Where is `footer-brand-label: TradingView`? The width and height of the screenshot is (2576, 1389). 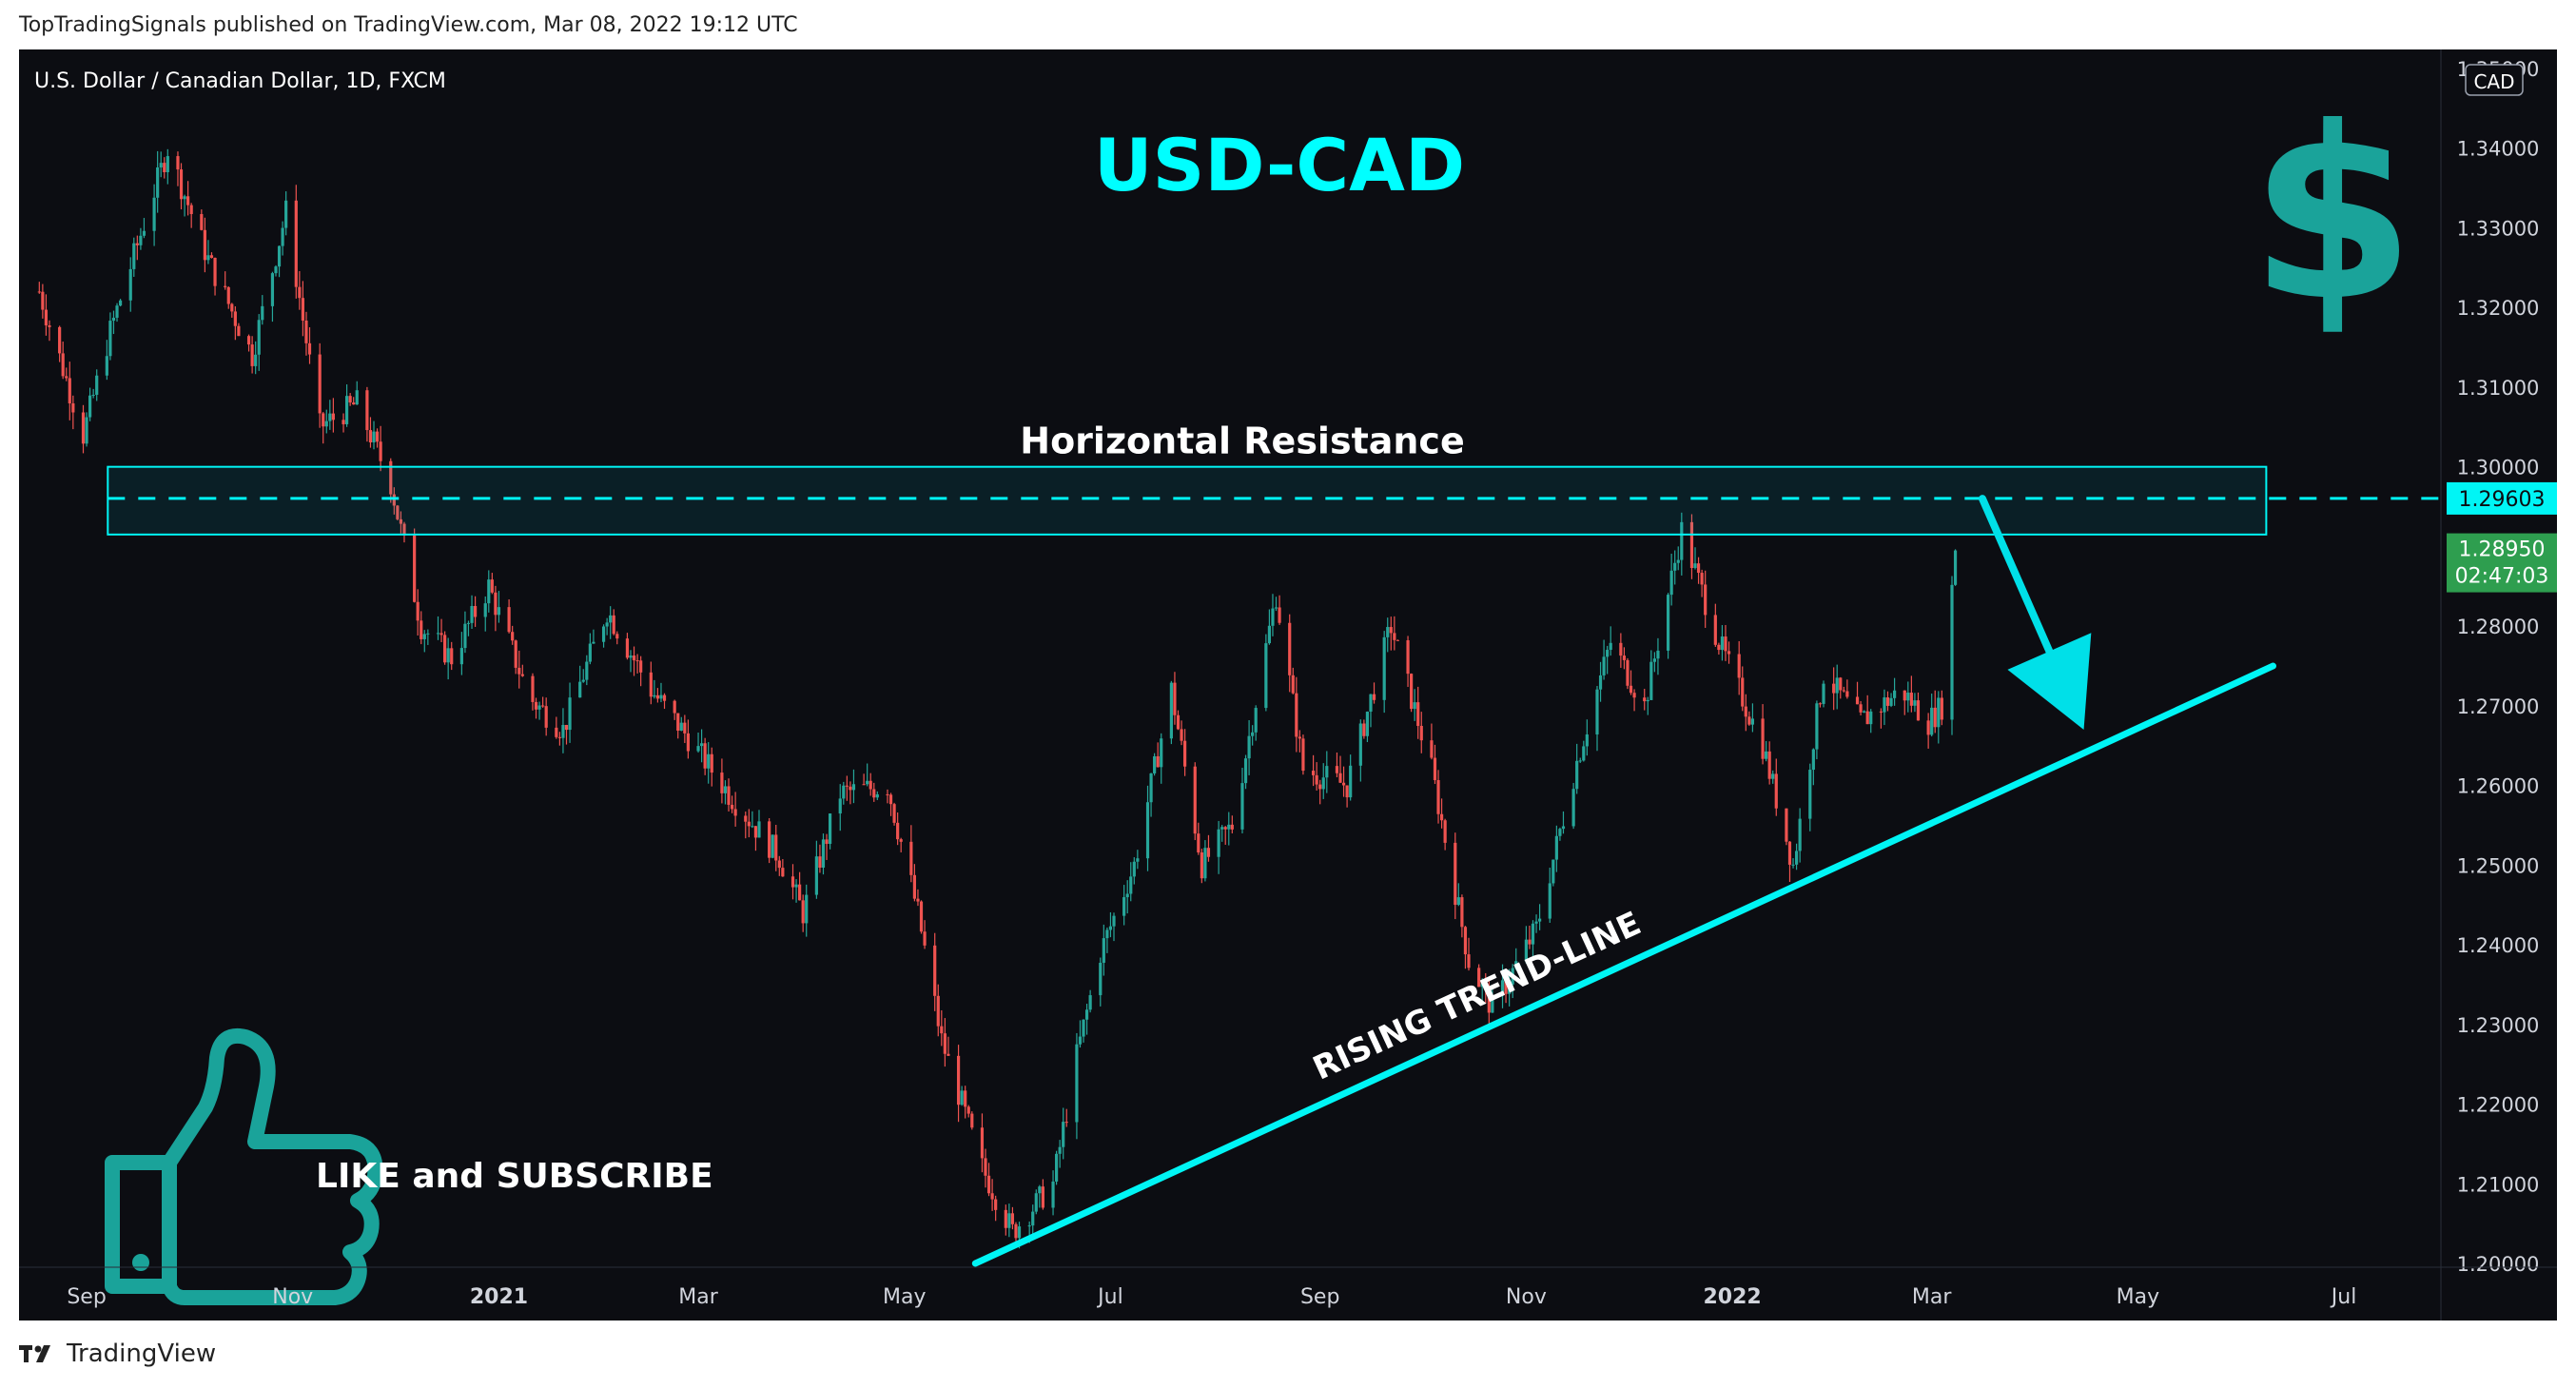 footer-brand-label: TradingView is located at coordinates (142, 1354).